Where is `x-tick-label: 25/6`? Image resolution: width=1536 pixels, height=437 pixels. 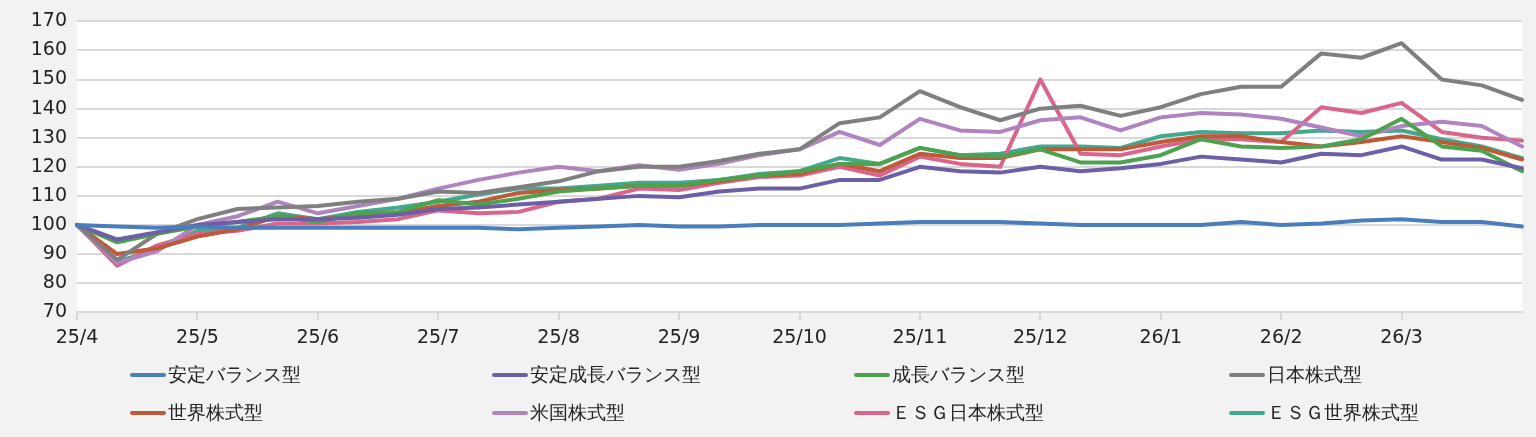 x-tick-label: 25/6 is located at coordinates (318, 335).